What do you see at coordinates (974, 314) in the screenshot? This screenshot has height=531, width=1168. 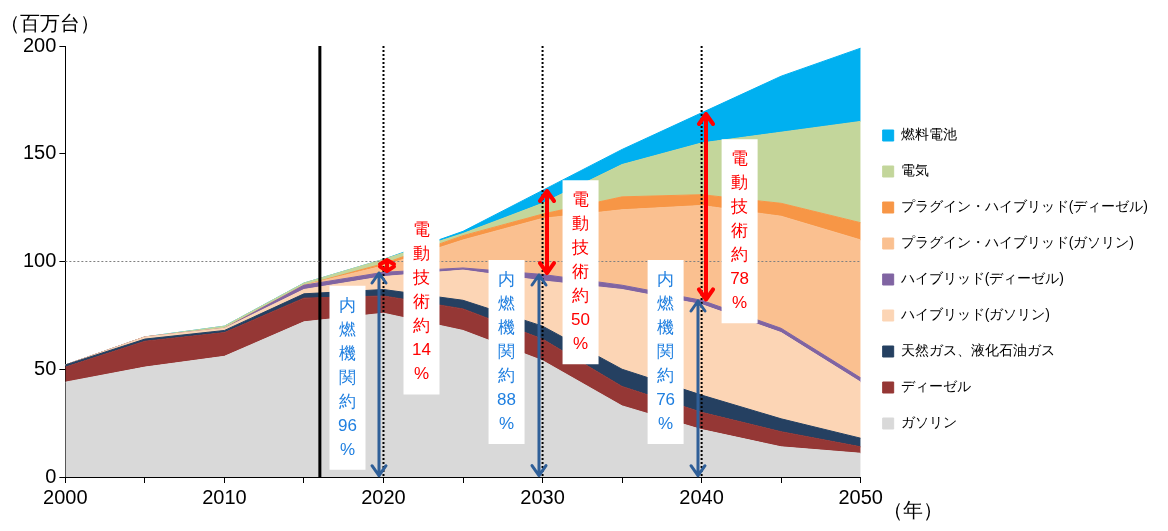 I see `legend-label: ハイブリッド(ガソリン)` at bounding box center [974, 314].